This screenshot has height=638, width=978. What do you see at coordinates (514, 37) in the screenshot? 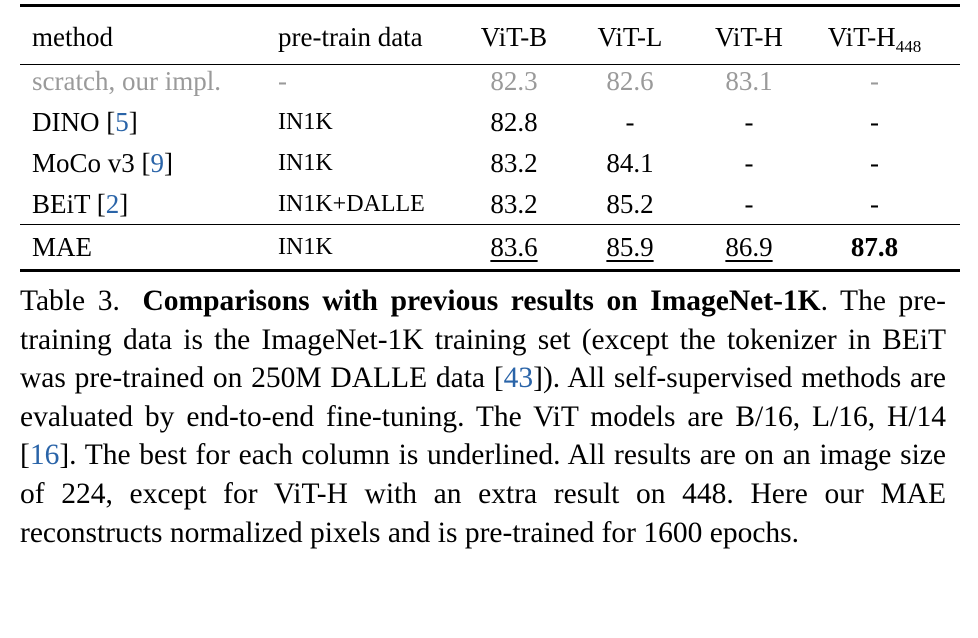
I see `header-vit-b: ViT-B` at bounding box center [514, 37].